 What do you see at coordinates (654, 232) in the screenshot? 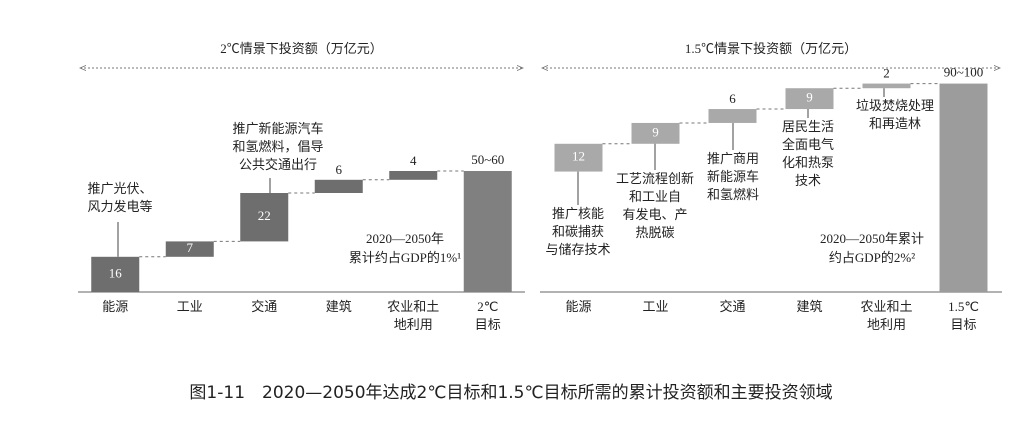
I see `annotation: 热脱碳` at bounding box center [654, 232].